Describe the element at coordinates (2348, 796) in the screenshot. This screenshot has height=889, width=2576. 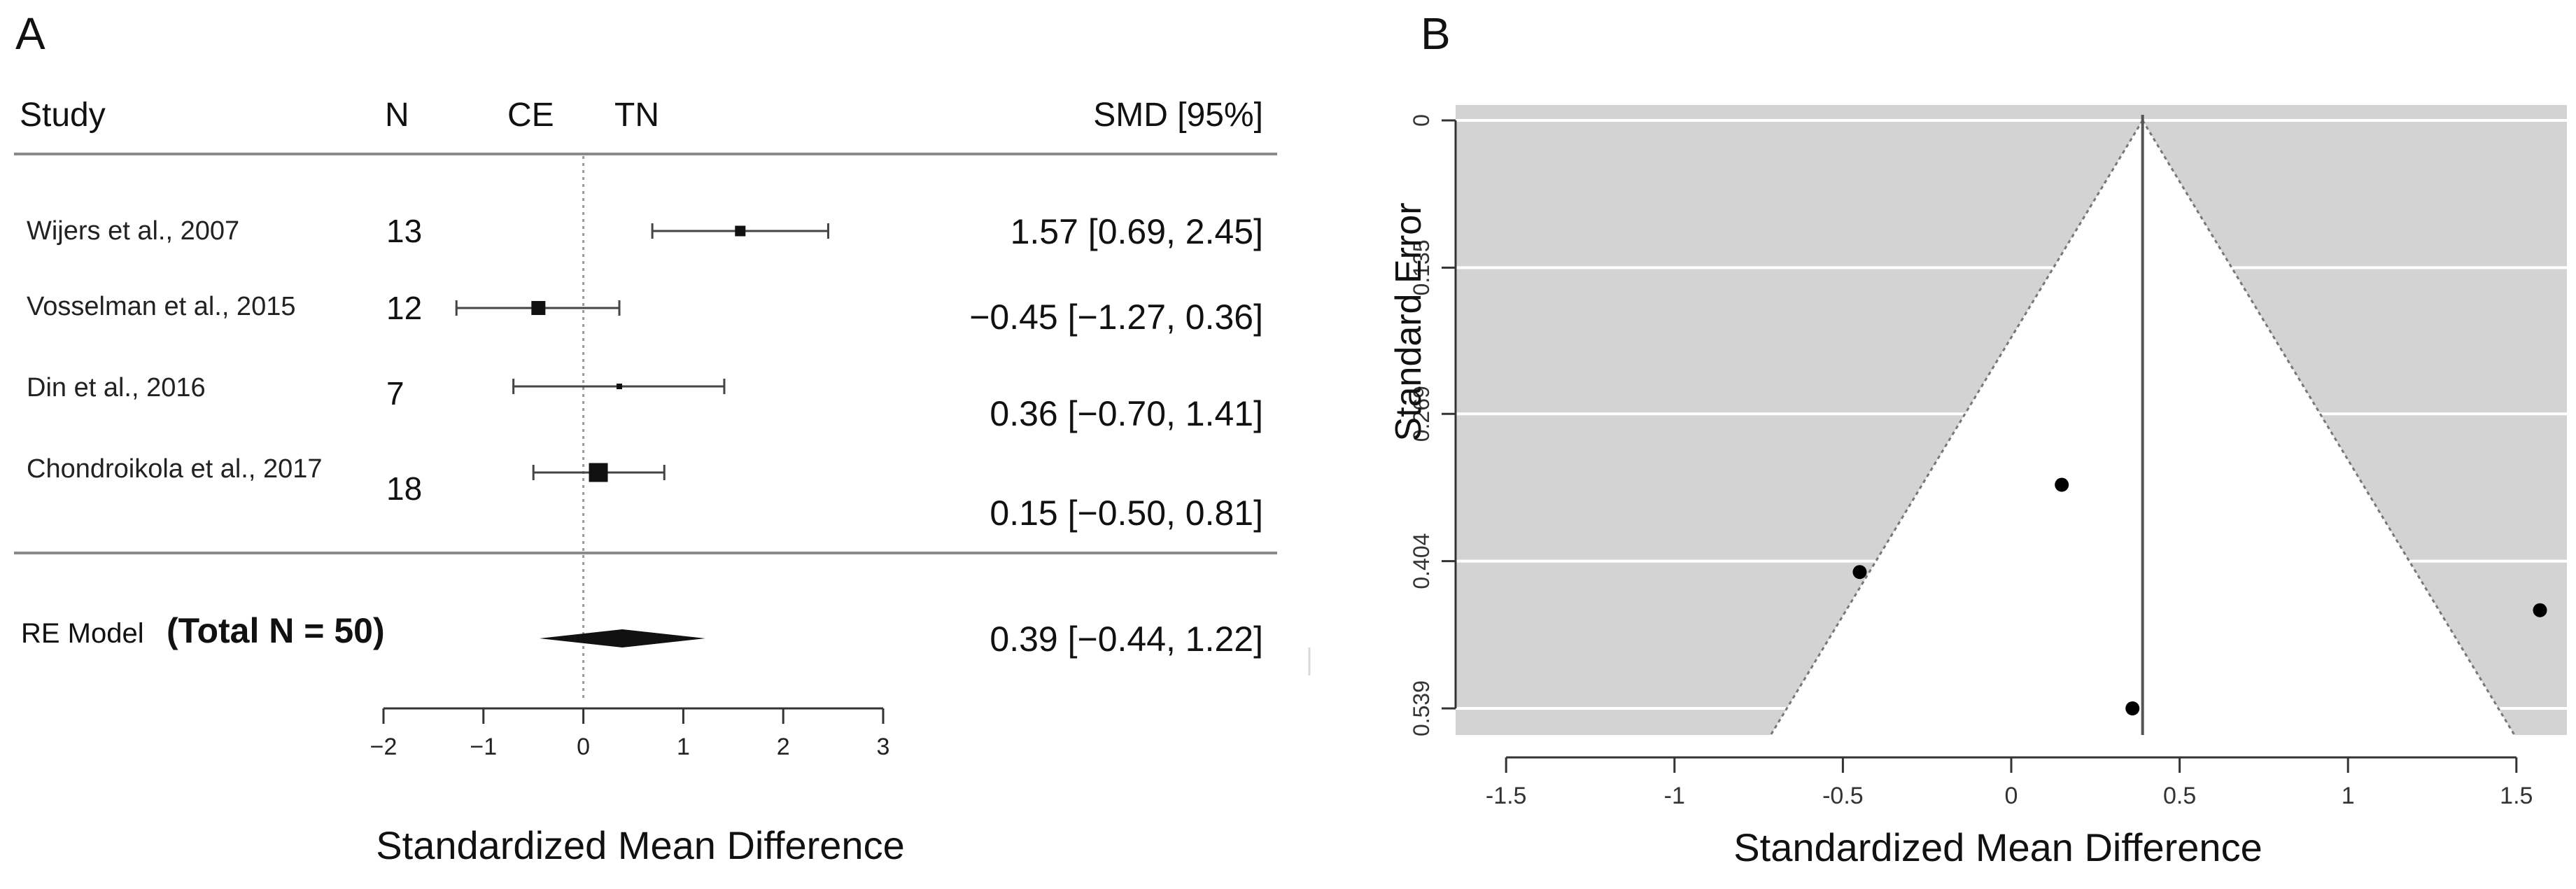
I see `funnel-x-tick-label-5: 1` at that location.